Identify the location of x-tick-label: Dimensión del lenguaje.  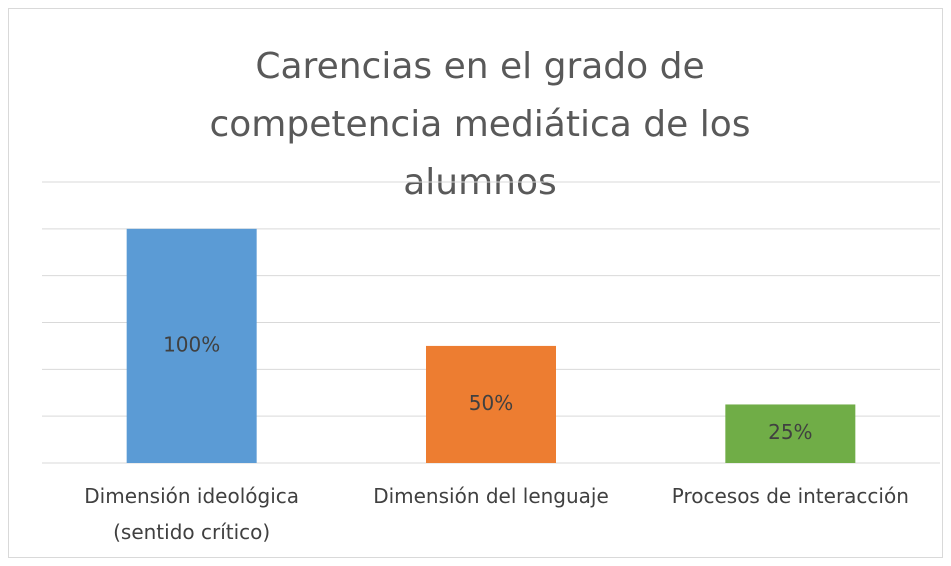
(491, 496).